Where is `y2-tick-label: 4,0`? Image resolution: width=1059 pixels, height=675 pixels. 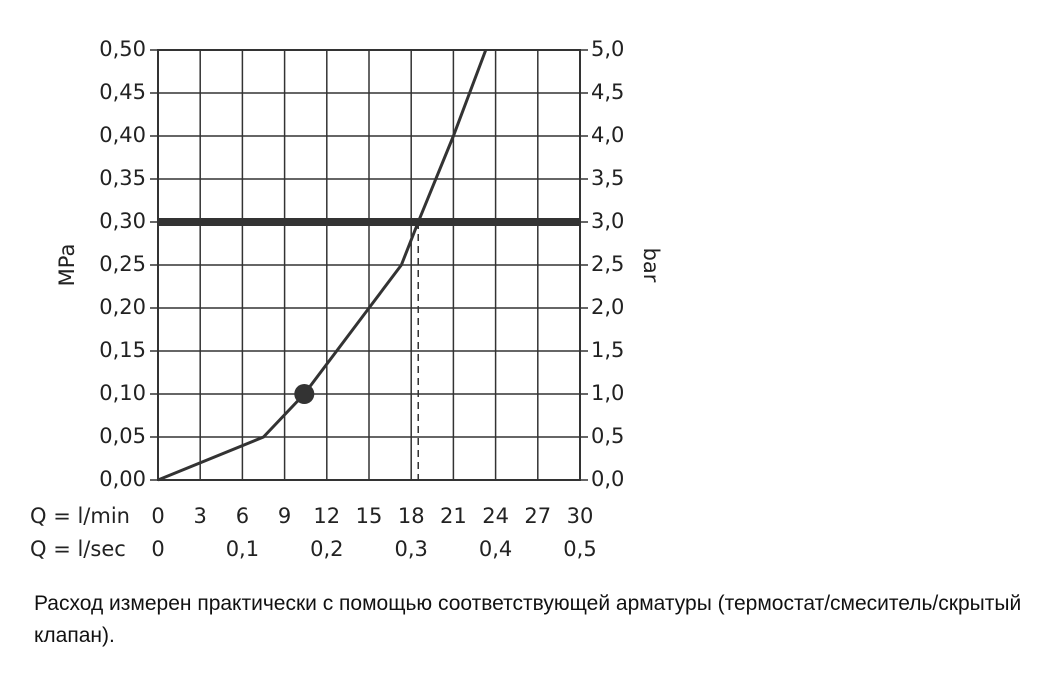
y2-tick-label: 4,0 is located at coordinates (607, 135).